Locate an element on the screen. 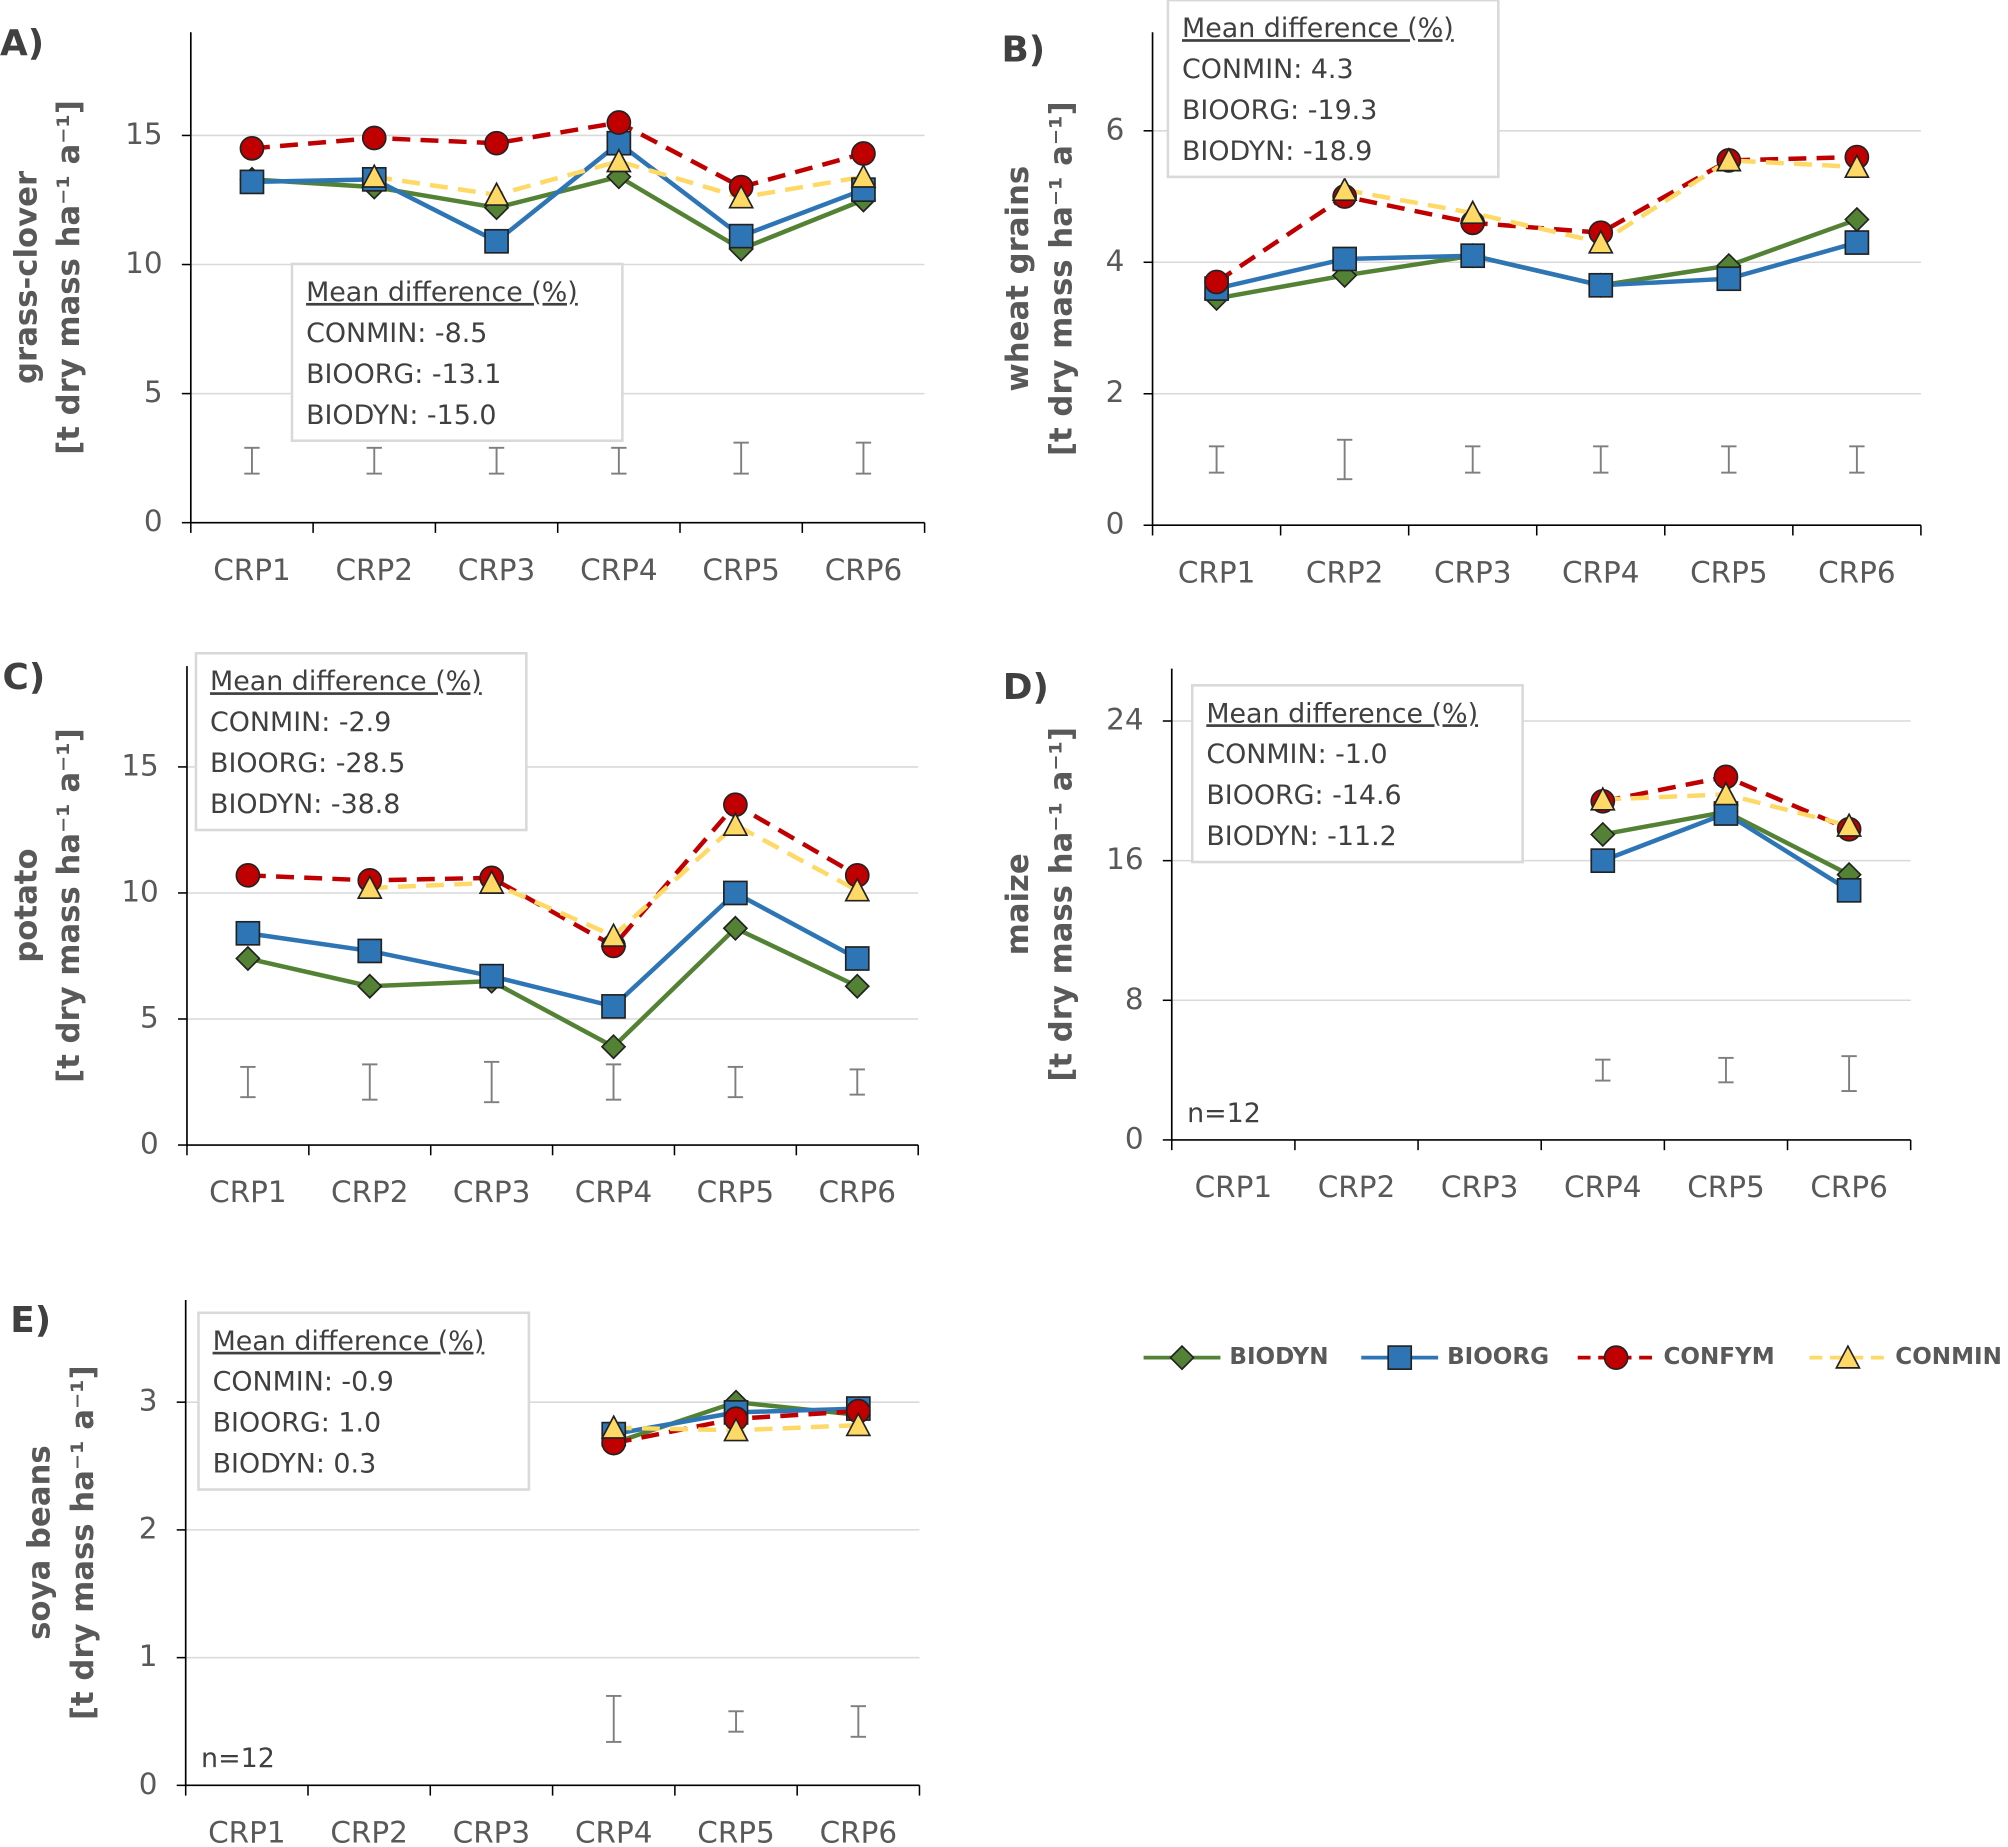 The width and height of the screenshot is (2008, 1847). legend-label: BIOORG is located at coordinates (1498, 1357).